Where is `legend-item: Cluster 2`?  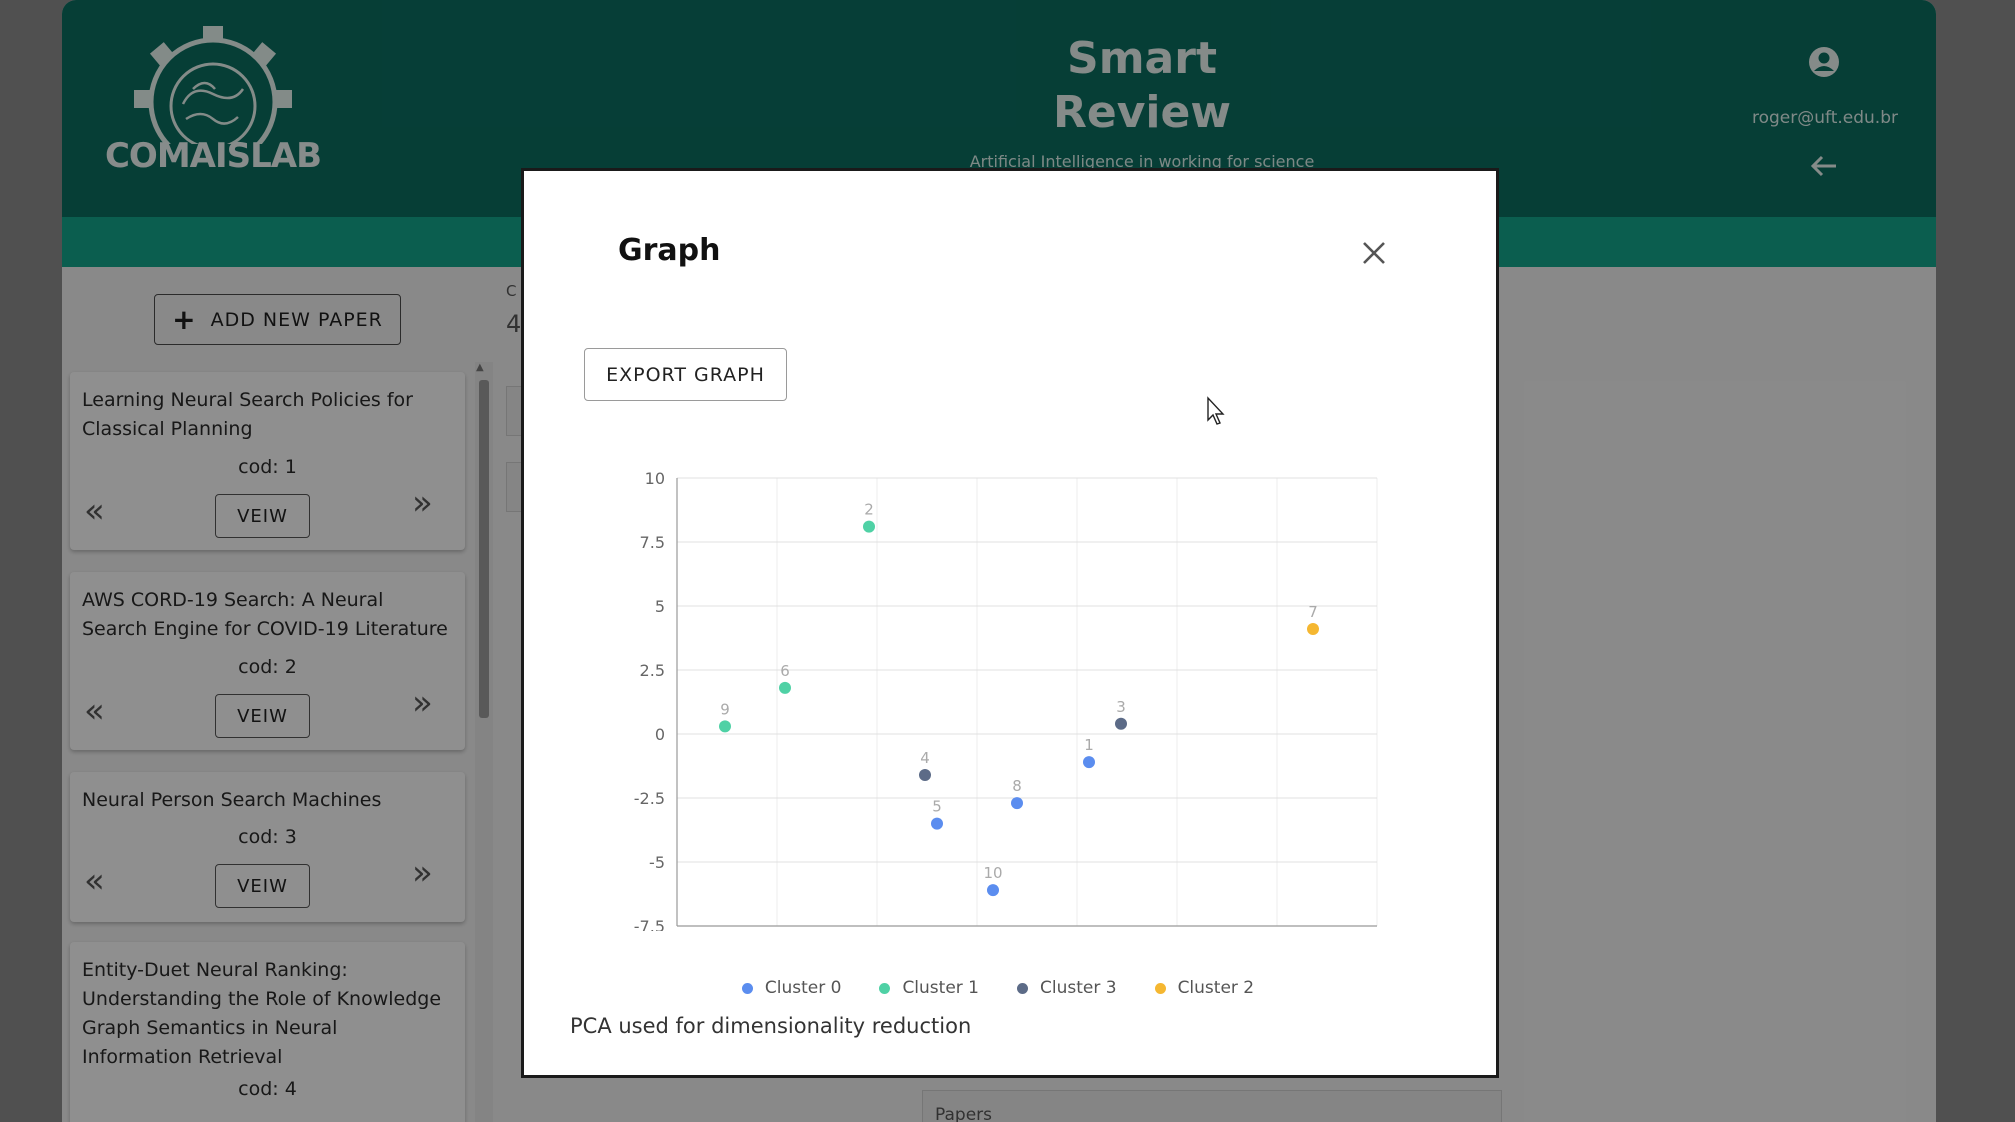
legend-item: Cluster 2 is located at coordinates (1204, 988).